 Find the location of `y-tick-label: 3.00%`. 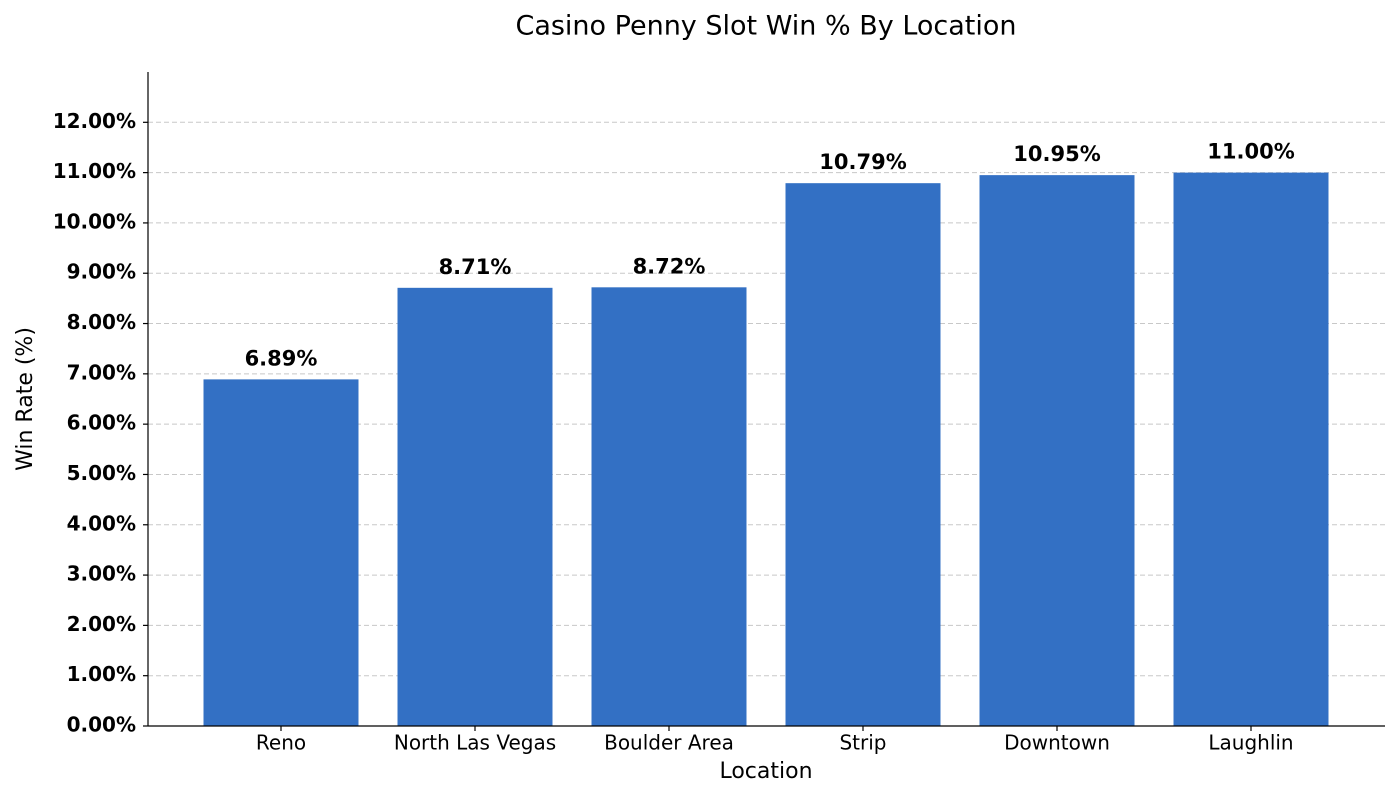

y-tick-label: 3.00% is located at coordinates (101, 574).